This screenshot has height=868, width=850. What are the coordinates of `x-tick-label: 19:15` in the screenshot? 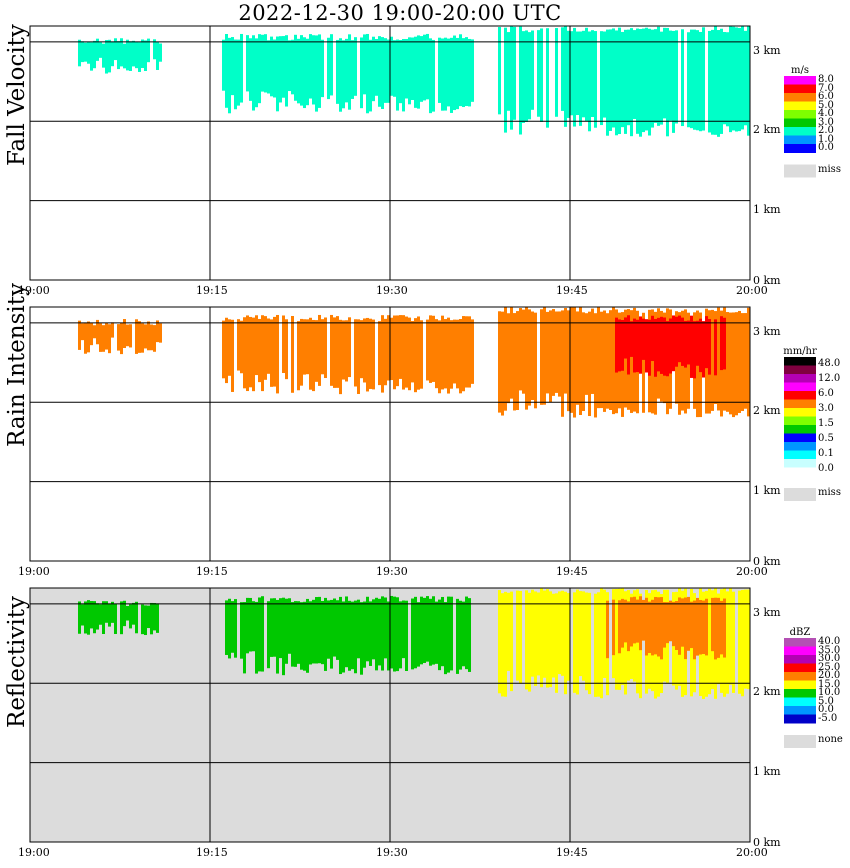 It's located at (212, 852).